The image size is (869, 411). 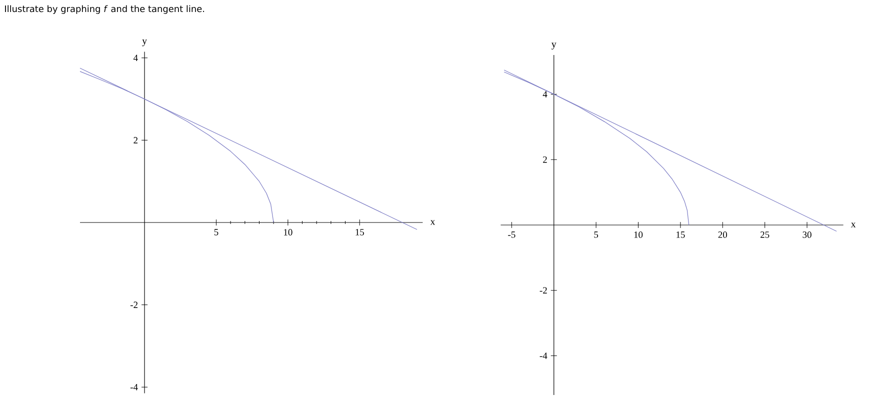 What do you see at coordinates (765, 235) in the screenshot?
I see `x-tick-label: 25` at bounding box center [765, 235].